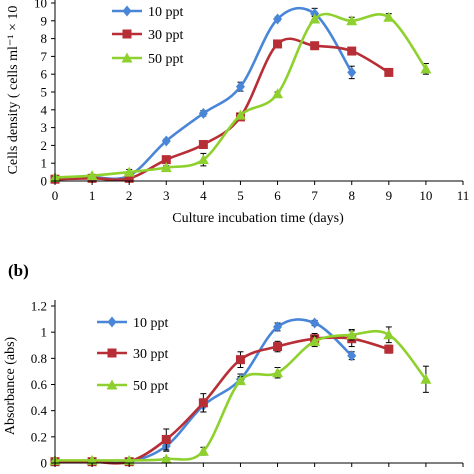 This screenshot has width=474, height=474. What do you see at coordinates (44, 181) in the screenshot?
I see `y-tick-label: 0` at bounding box center [44, 181].